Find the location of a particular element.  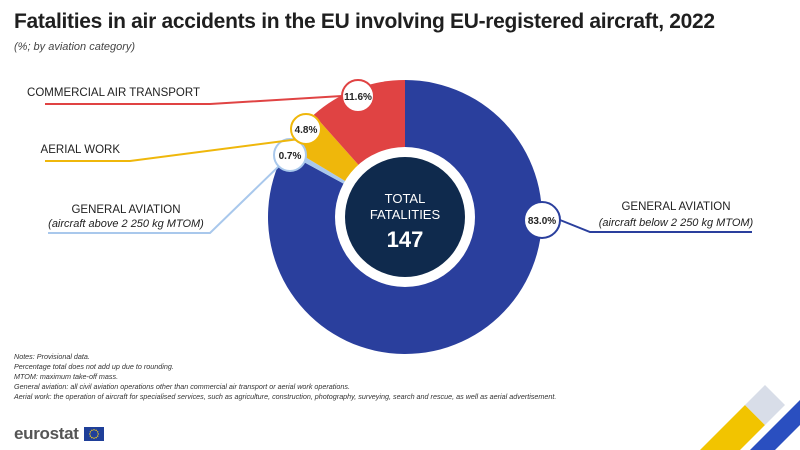

note-line: Notes: Provisional data. is located at coordinates (52, 356).